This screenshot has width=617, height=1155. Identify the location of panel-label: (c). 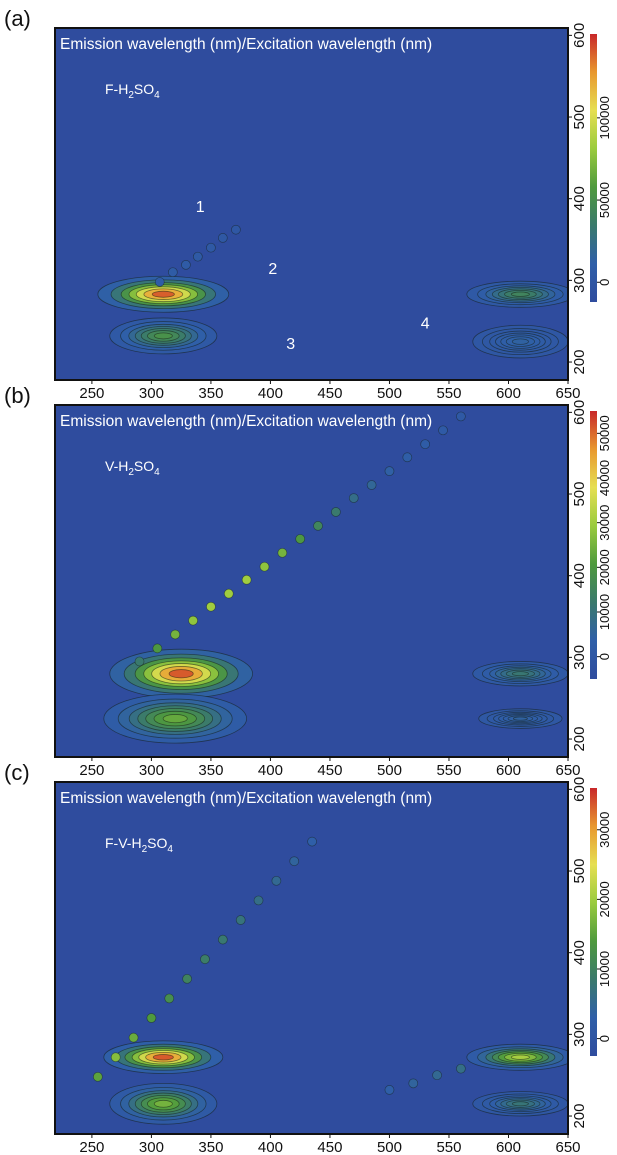
(17, 772).